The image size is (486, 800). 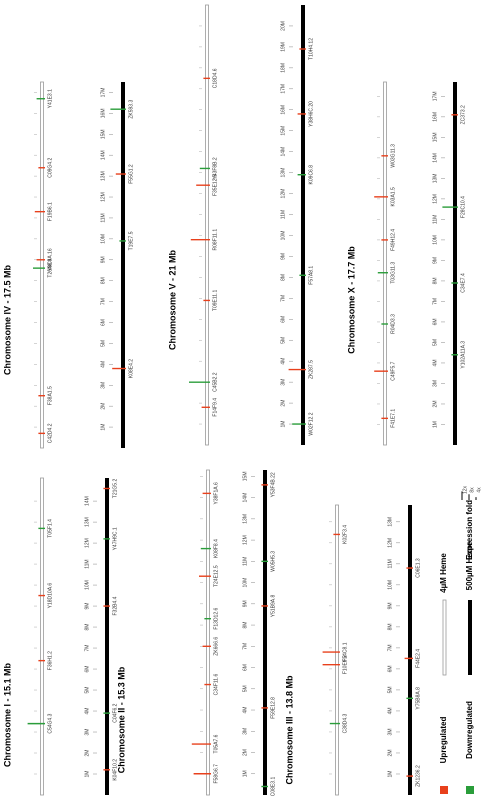 What do you see at coordinates (444, 790) in the screenshot?
I see `legend-up-swatch` at bounding box center [444, 790].